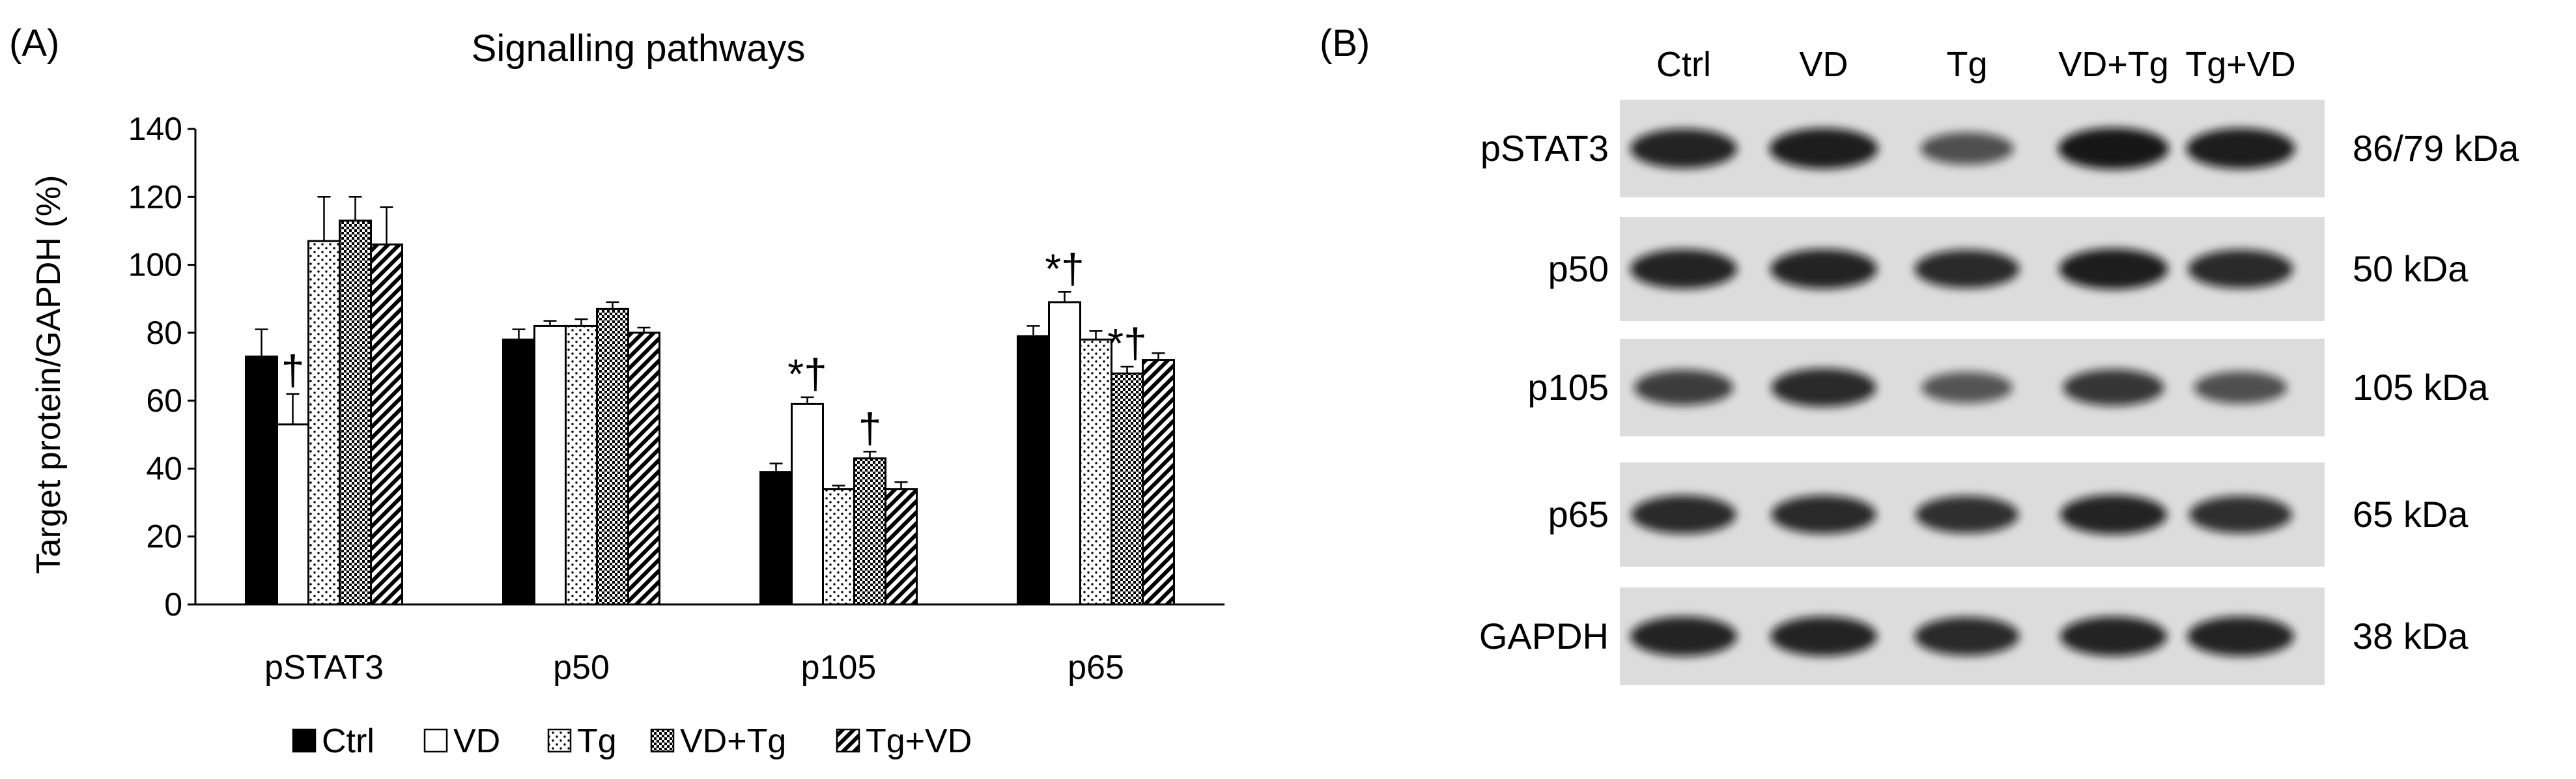 The image size is (2576, 779). Describe the element at coordinates (1544, 148) in the screenshot. I see `protein-label: pSTAT3` at that location.